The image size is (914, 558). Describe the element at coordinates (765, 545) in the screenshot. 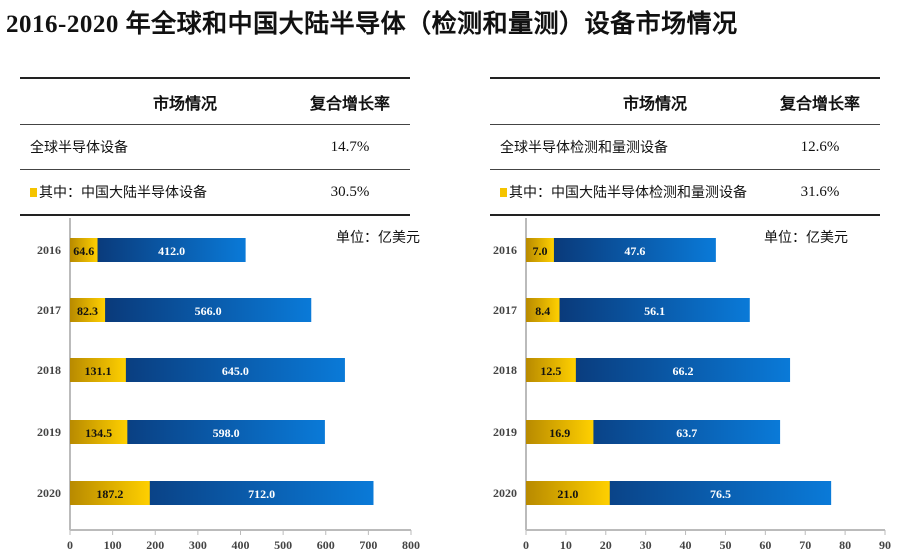

I see `x-tick-label: 60` at that location.